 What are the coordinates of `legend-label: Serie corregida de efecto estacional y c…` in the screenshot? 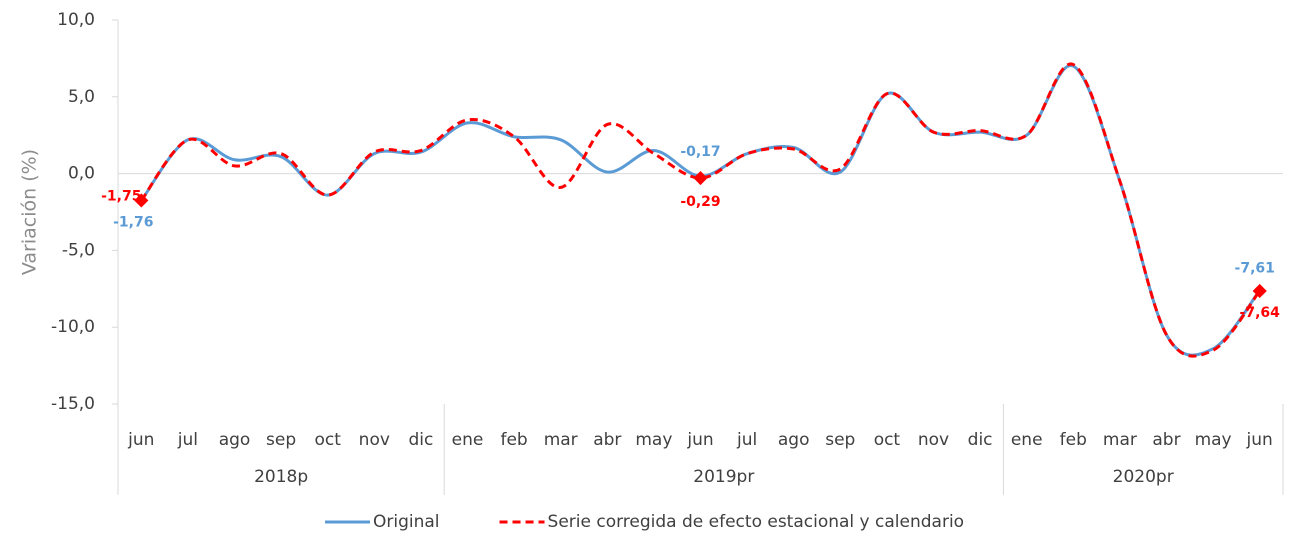 It's located at (756, 522).